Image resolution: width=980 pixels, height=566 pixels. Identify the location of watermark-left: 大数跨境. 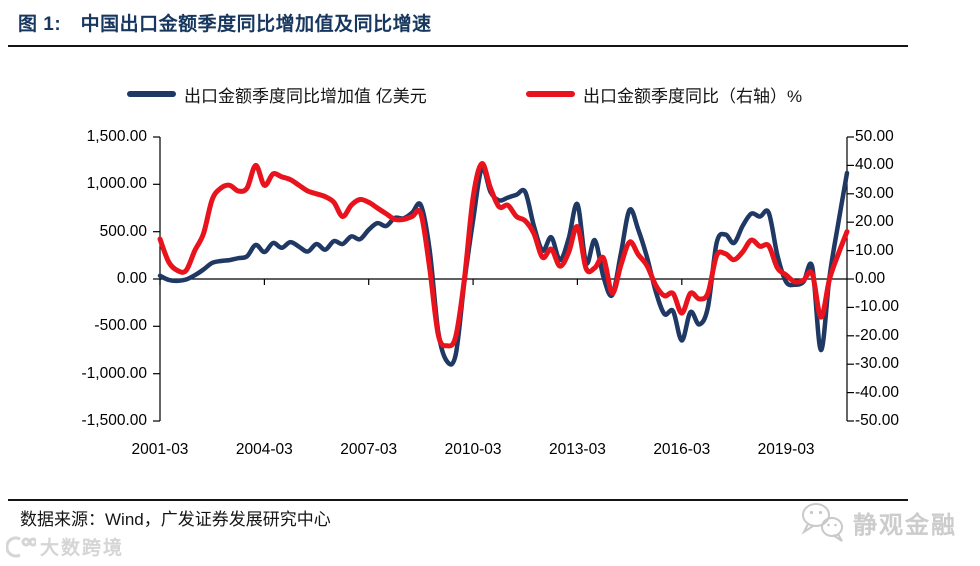
(65, 546).